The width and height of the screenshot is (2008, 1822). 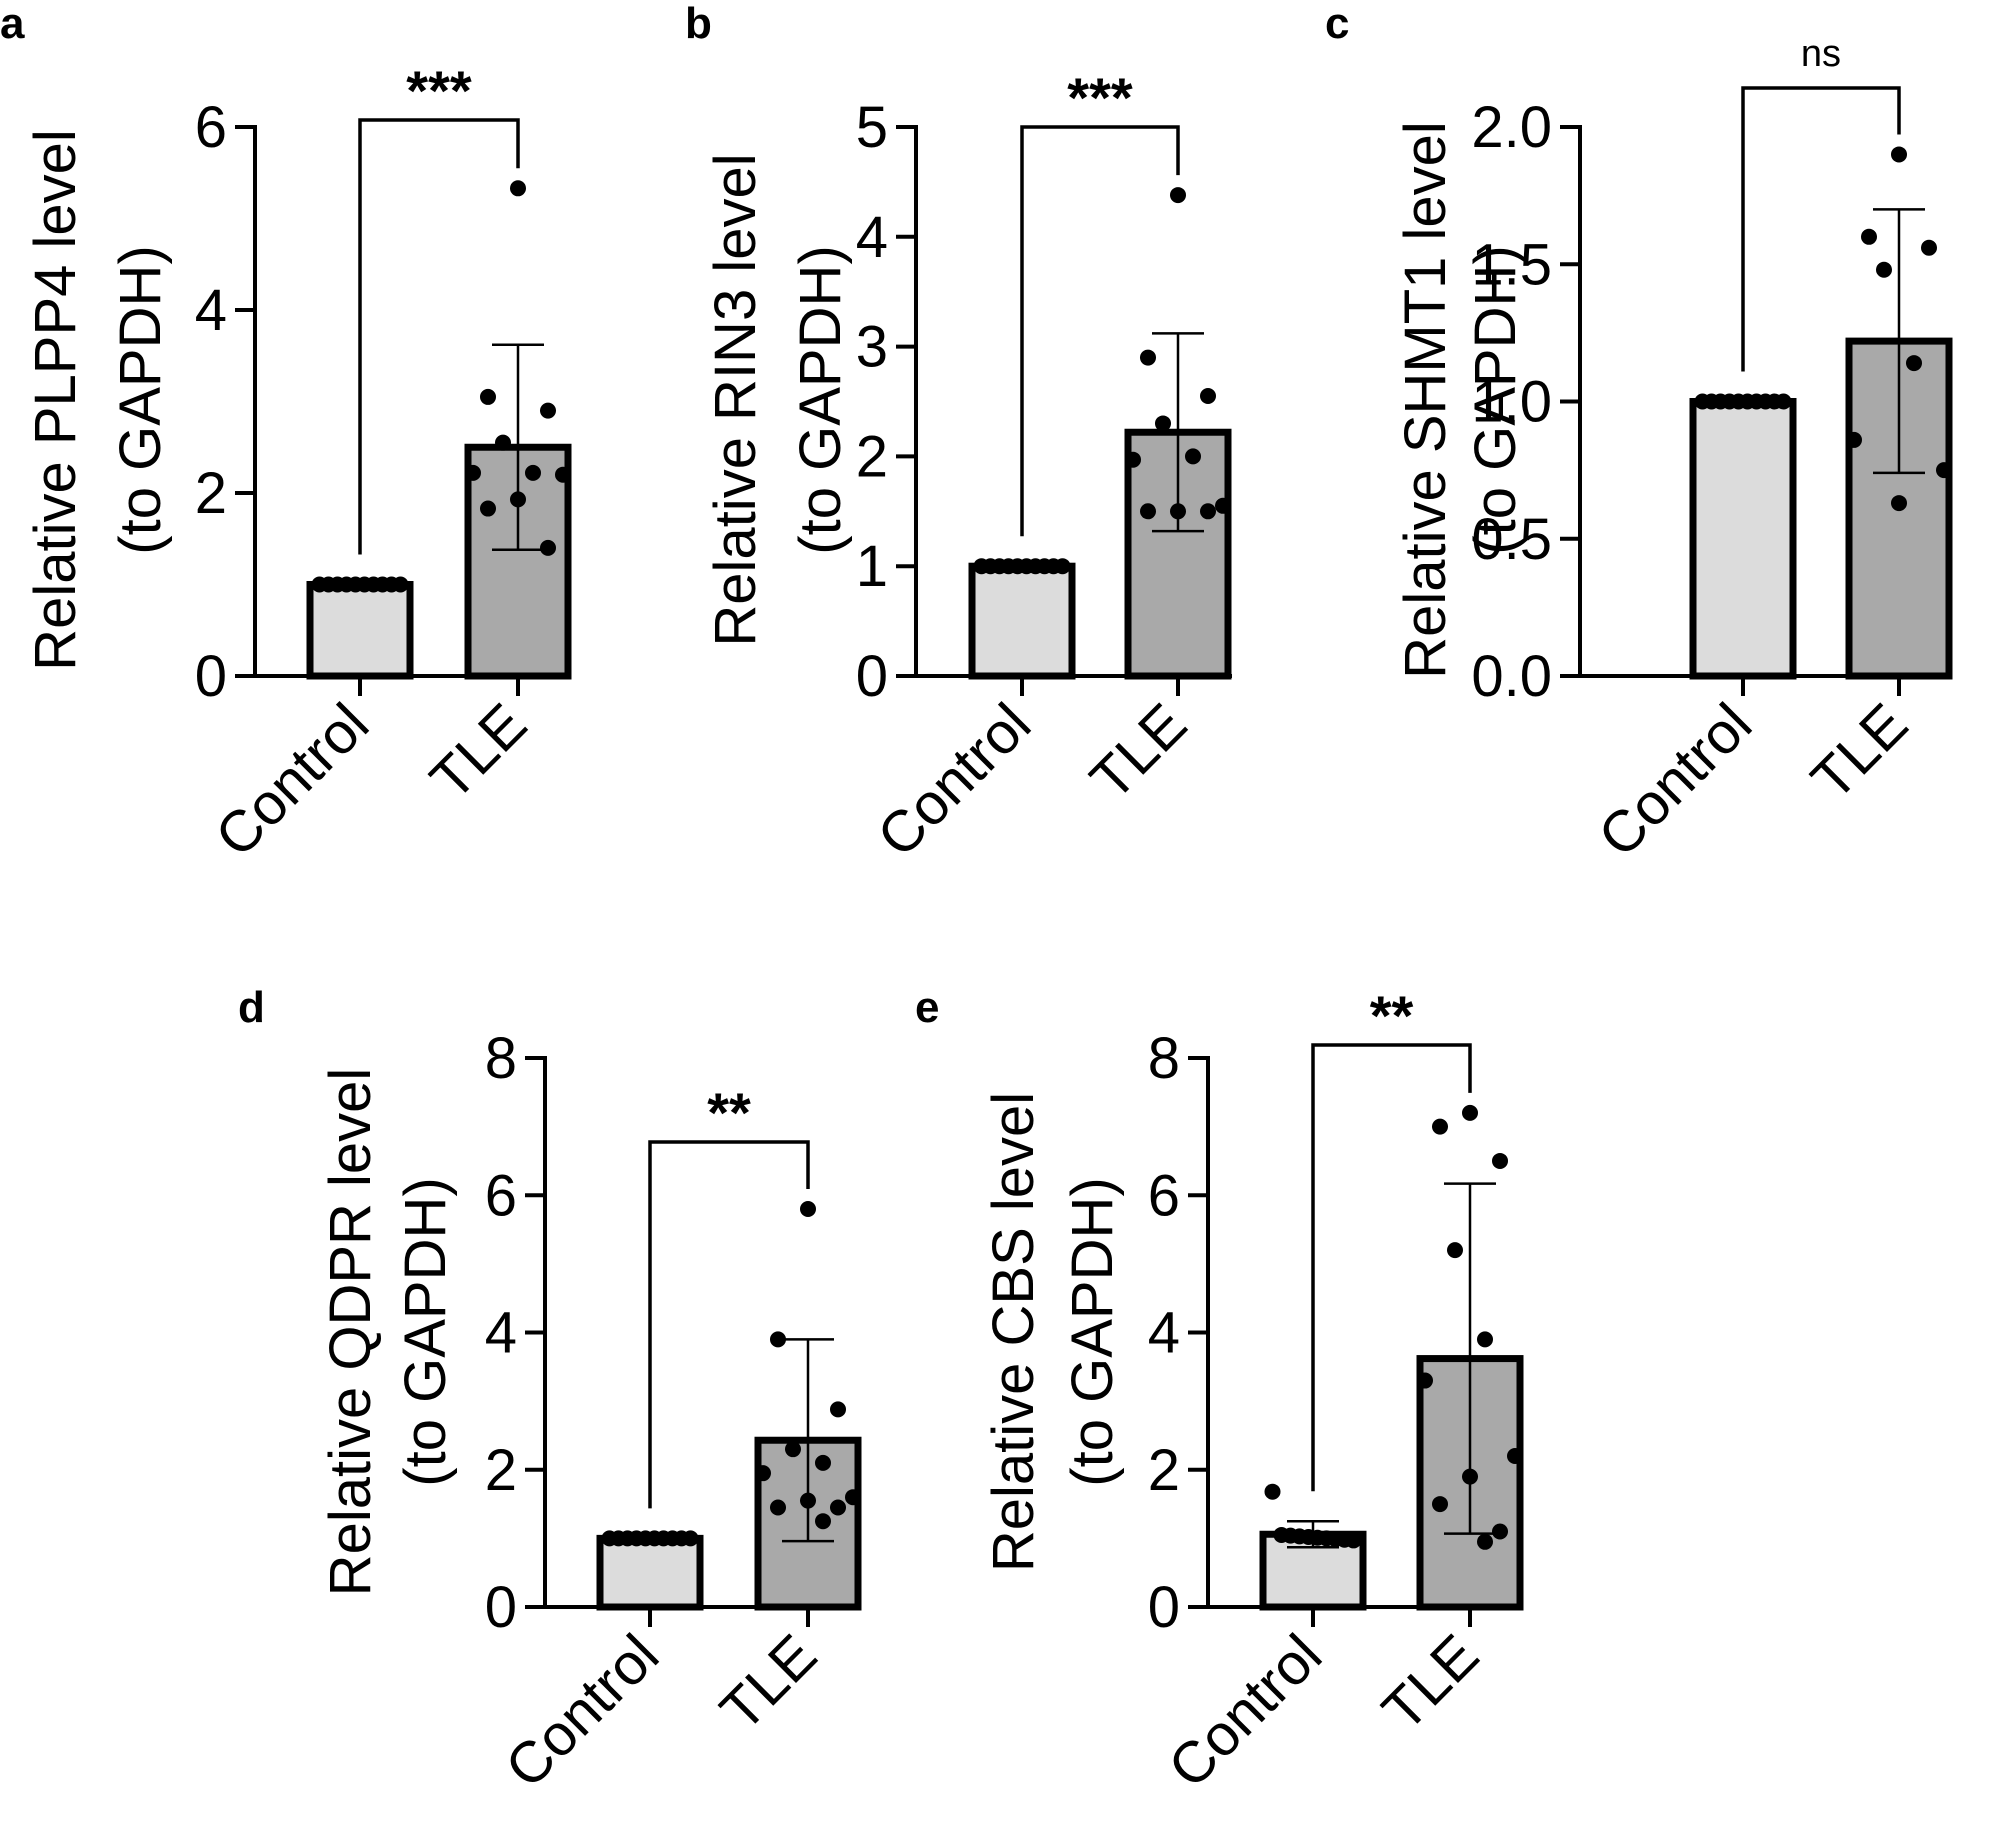 I want to click on panel-label: c, so click(x=1337, y=24).